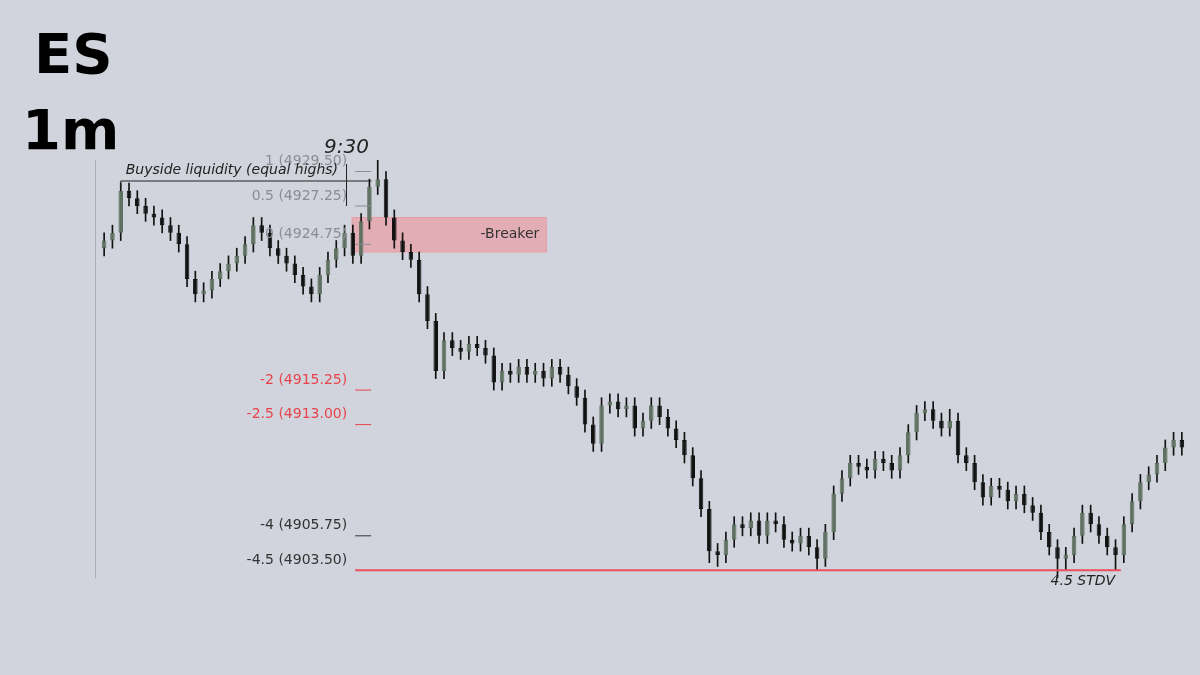 The image size is (1200, 675). What do you see at coordinates (73, 53) in the screenshot?
I see `chart-title: ES` at bounding box center [73, 53].